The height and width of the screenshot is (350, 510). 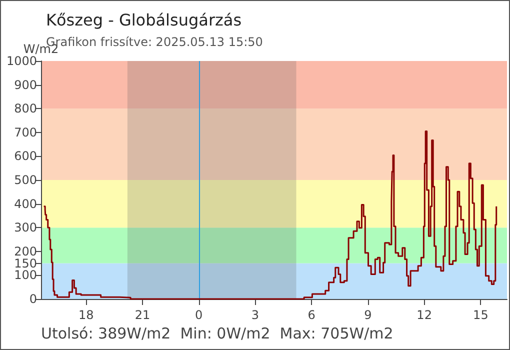 What do you see at coordinates (424, 315) in the screenshot?
I see `x-tick-label: 12` at bounding box center [424, 315].